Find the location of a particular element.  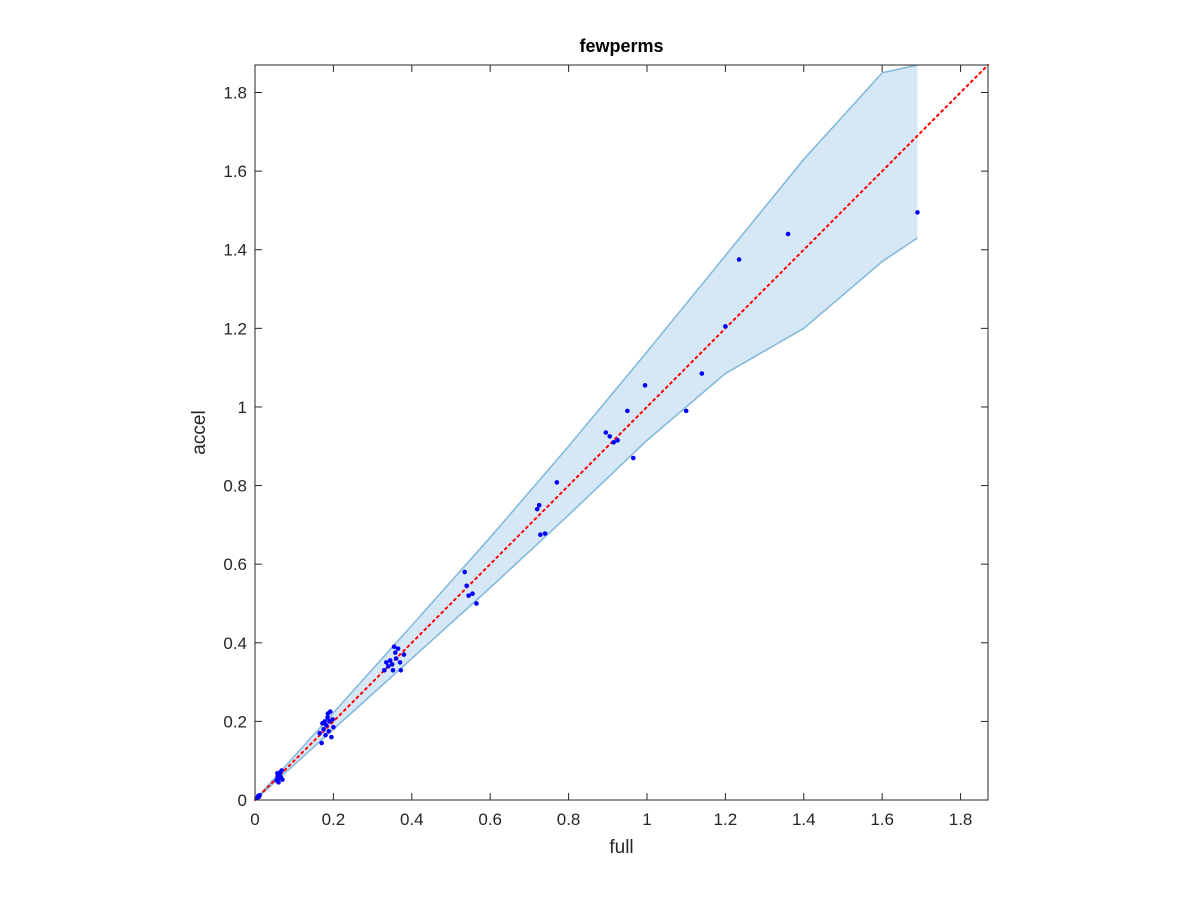

x-tick-label: 0.2 is located at coordinates (334, 819).